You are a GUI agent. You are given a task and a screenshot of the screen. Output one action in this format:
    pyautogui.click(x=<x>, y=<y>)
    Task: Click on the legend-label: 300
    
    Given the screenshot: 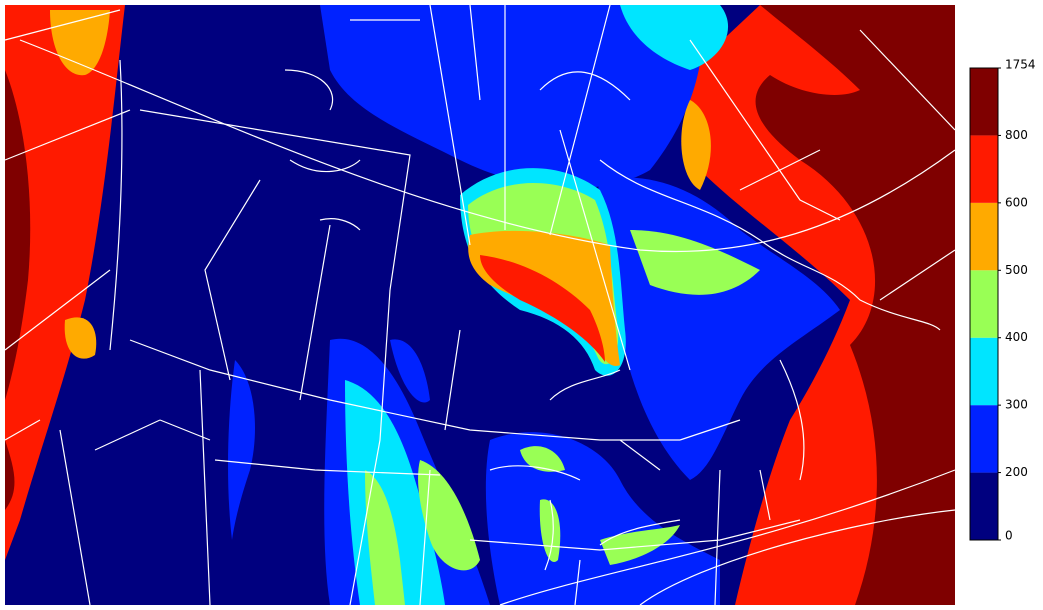 What is the action you would take?
    pyautogui.click(x=1016, y=405)
    